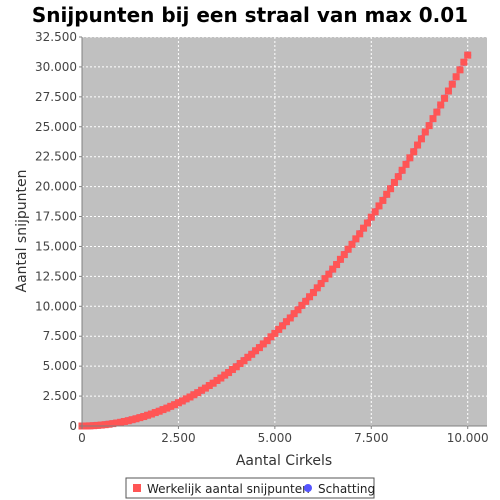 The image size is (500, 500). Describe the element at coordinates (56, 157) in the screenshot. I see `y-tick-label: 22.500` at that location.